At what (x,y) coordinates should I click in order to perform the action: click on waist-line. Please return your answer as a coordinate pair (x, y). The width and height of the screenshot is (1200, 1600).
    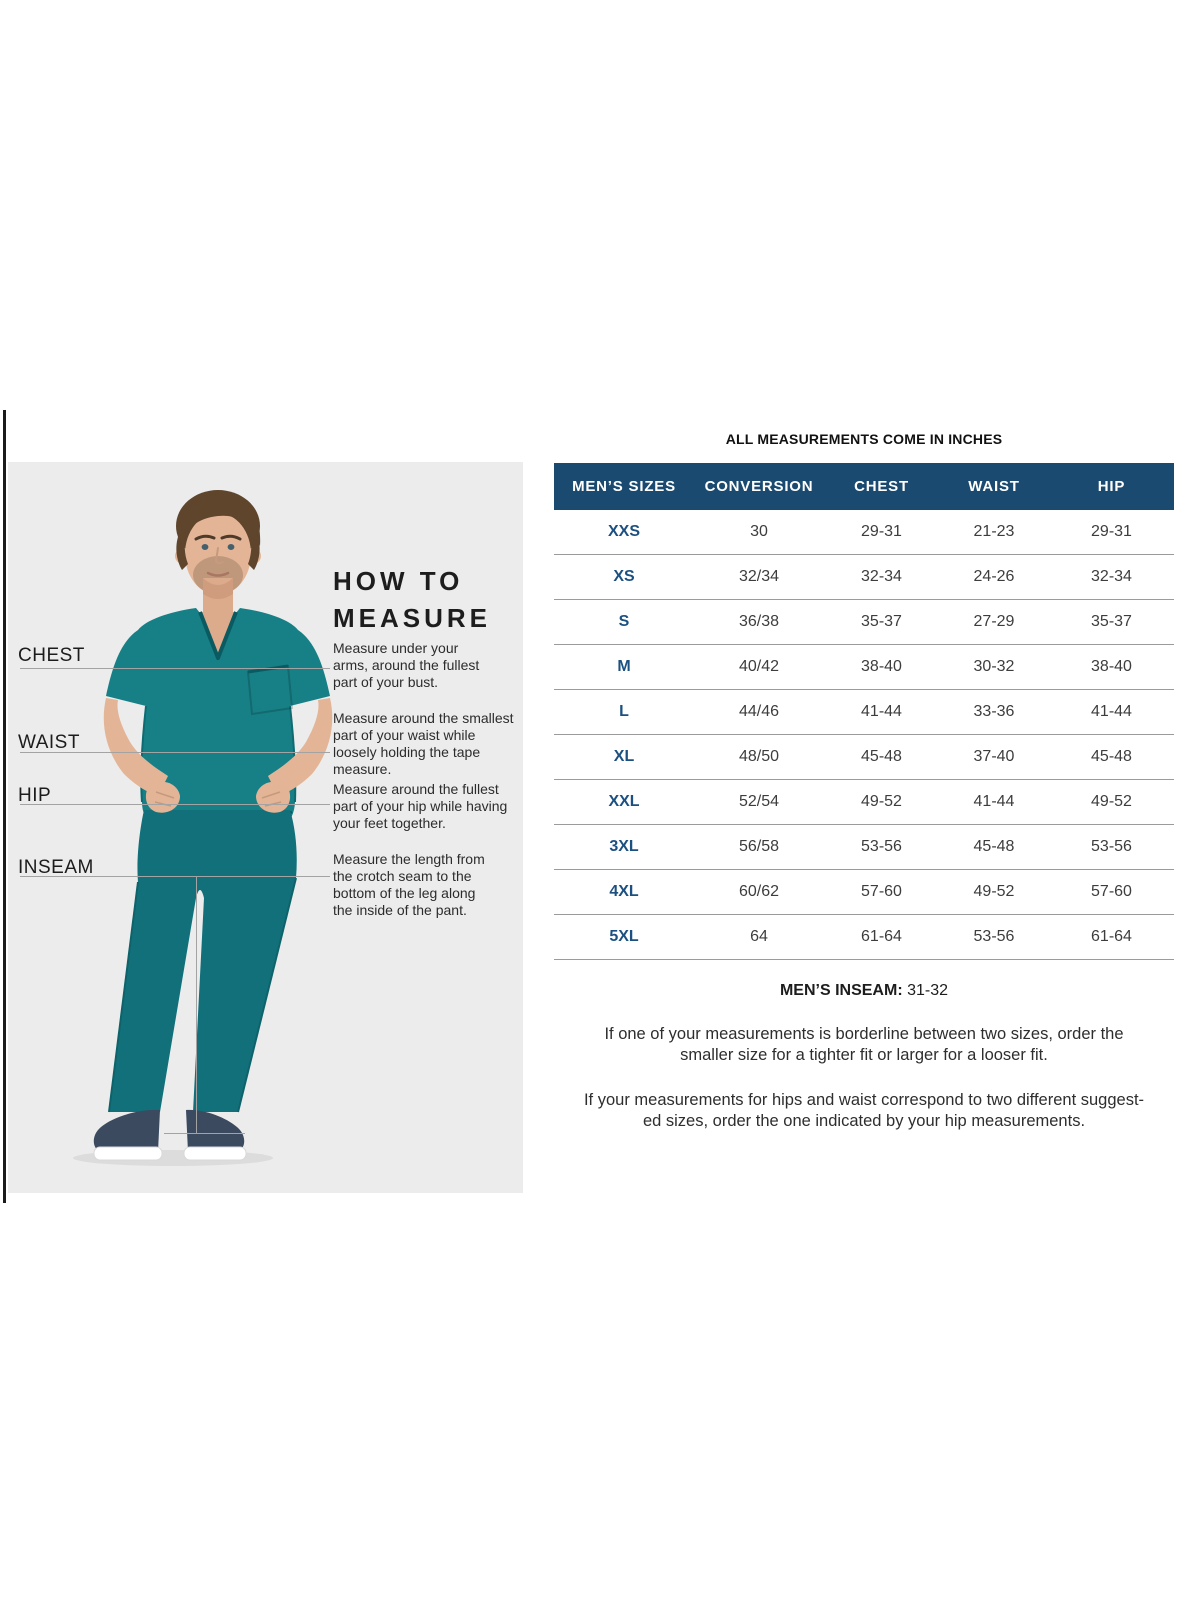
    Looking at the image, I should click on (175, 752).